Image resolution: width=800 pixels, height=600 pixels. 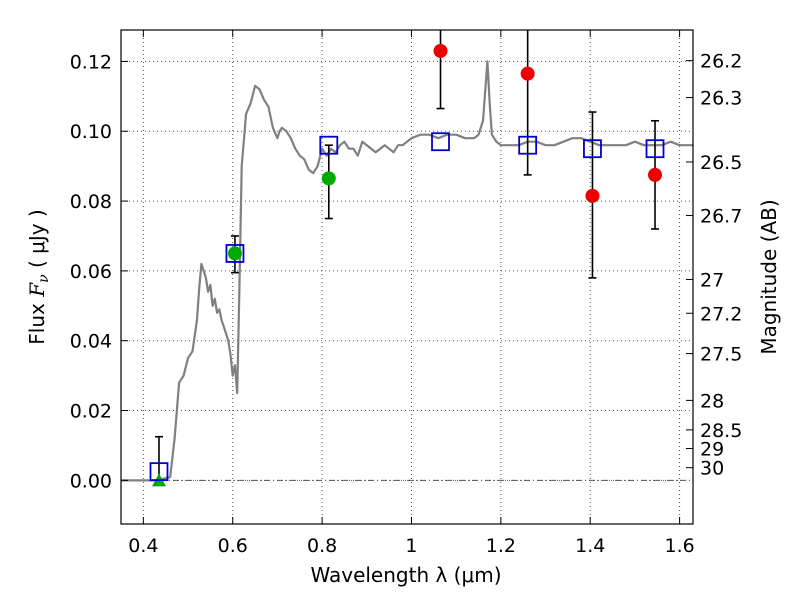 I want to click on y-tick-label: 0.06, so click(x=91, y=272).